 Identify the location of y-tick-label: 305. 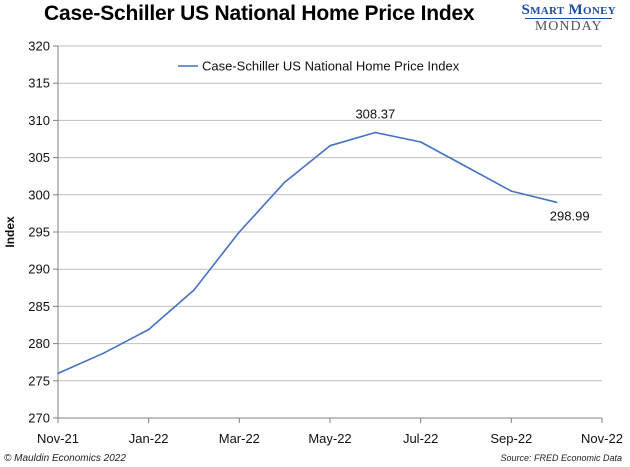
(39, 157).